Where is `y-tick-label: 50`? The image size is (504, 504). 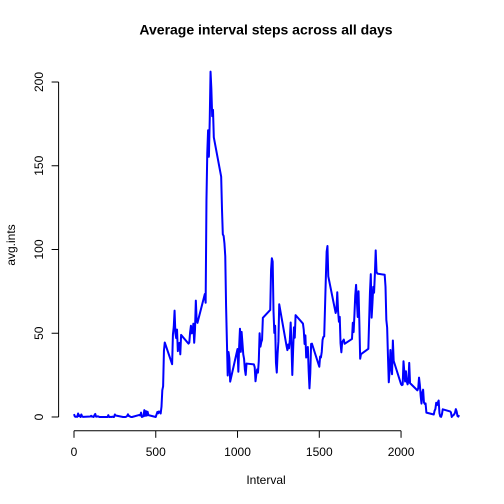
y-tick-label: 50 is located at coordinates (39, 333).